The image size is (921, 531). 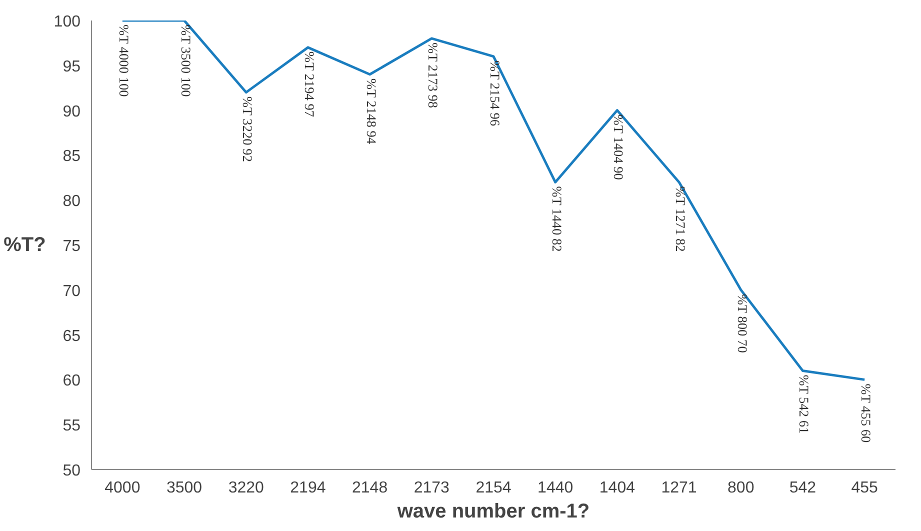 What do you see at coordinates (371, 111) in the screenshot?
I see `data-label: %T 2148 94` at bounding box center [371, 111].